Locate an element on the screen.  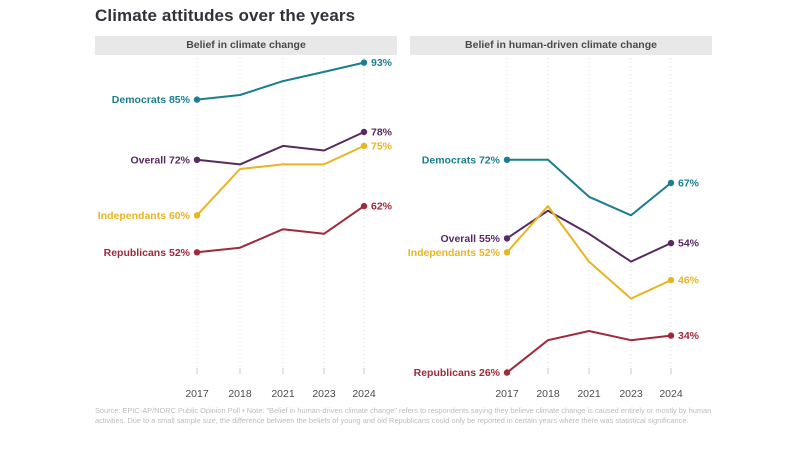
series-start-label-republicans: Republicans 26% is located at coordinates (457, 373).